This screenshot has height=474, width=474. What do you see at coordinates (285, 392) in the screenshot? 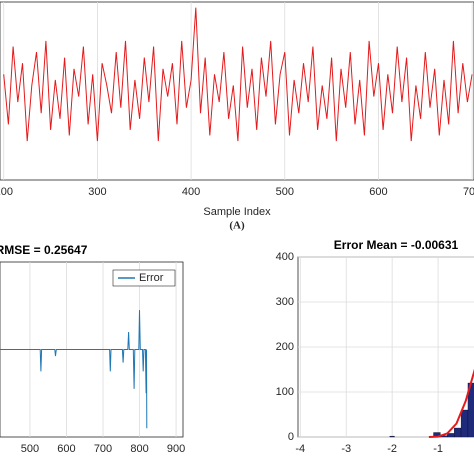
I see `y-tick-label: 100` at bounding box center [285, 392].